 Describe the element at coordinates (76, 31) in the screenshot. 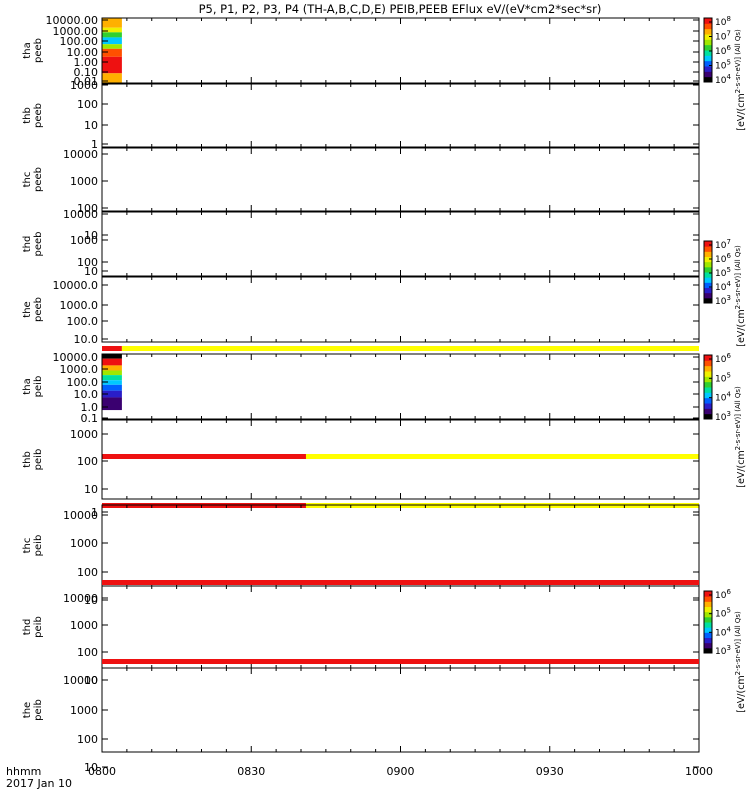

I see `y-tick-label: 1000.00` at that location.